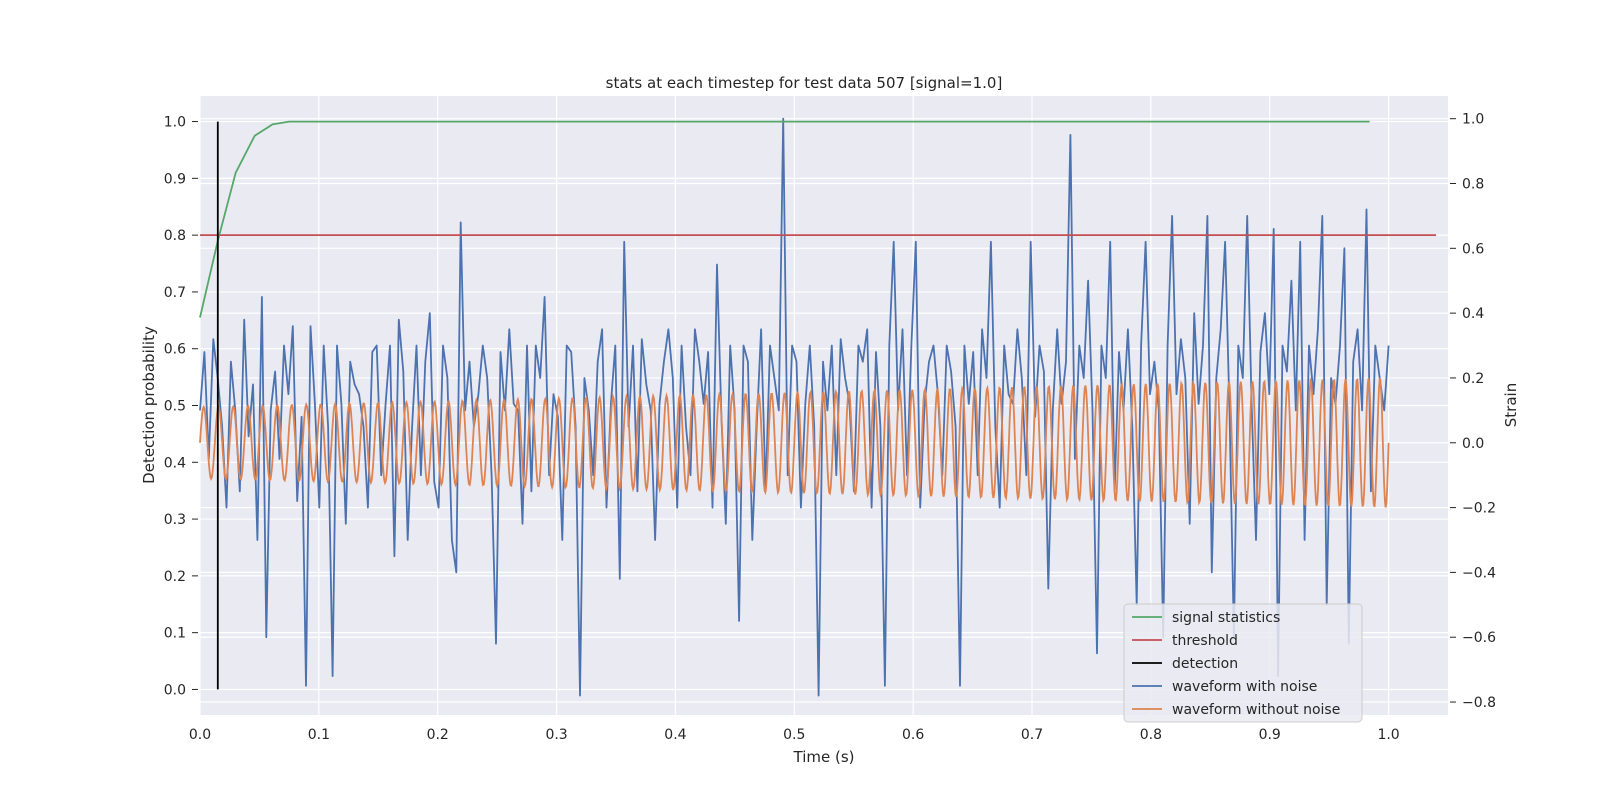  Describe the element at coordinates (1032, 735) in the screenshot. I see `x-tick-label: 0.7` at that location.